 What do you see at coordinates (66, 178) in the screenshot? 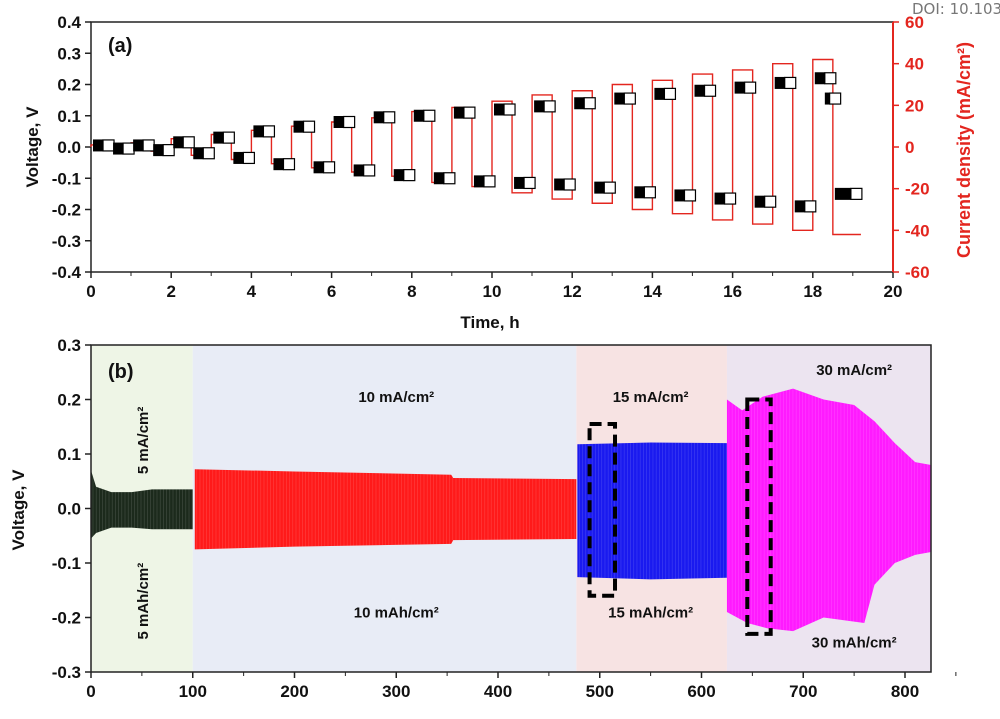
I see `y-tick-label: -0.1` at bounding box center [66, 178].